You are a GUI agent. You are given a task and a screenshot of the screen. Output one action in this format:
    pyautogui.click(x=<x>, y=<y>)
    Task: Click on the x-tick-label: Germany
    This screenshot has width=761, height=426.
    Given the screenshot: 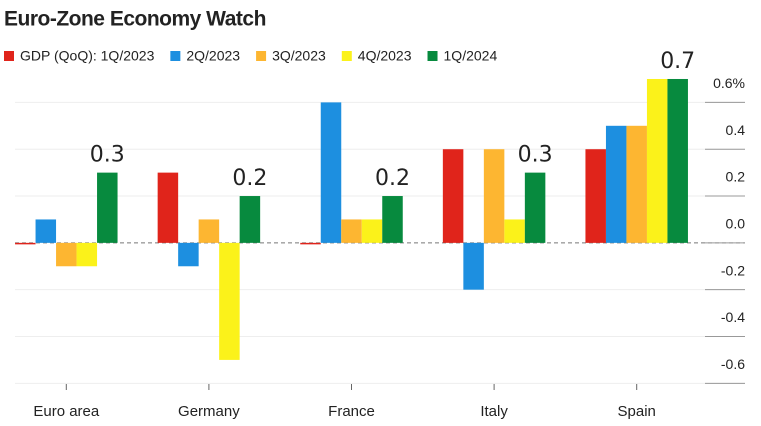 What is the action you would take?
    pyautogui.click(x=209, y=411)
    